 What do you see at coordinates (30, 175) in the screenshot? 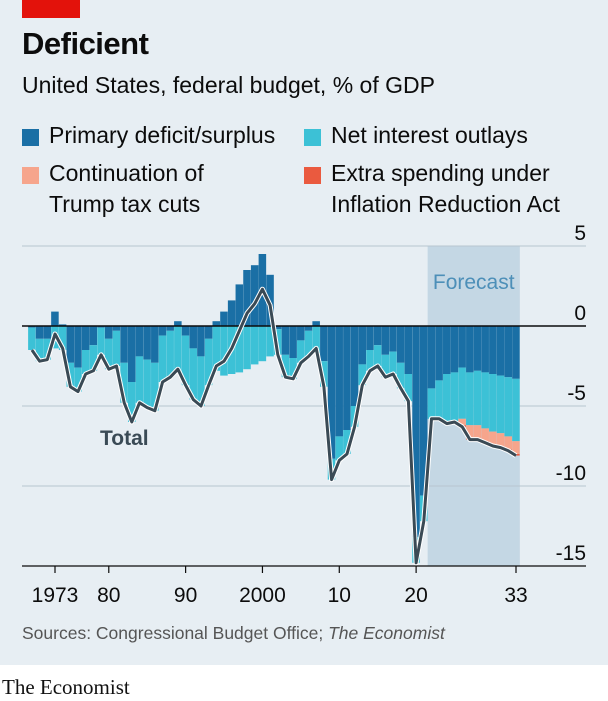
I see `legend-swatch-trump` at bounding box center [30, 175].